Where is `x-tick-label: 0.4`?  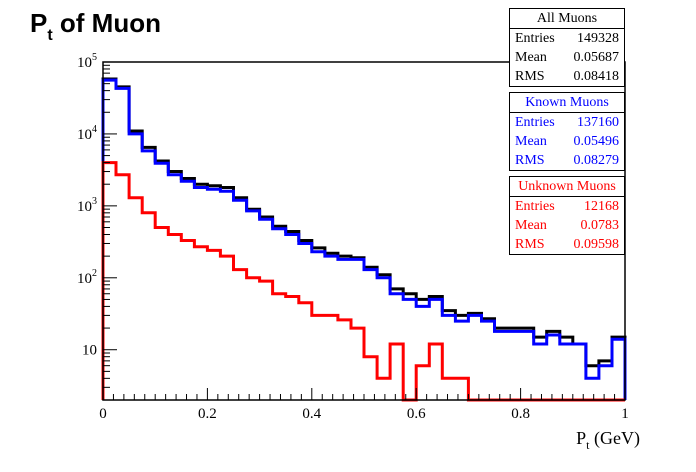
x-tick-label: 0.4 is located at coordinates (311, 414).